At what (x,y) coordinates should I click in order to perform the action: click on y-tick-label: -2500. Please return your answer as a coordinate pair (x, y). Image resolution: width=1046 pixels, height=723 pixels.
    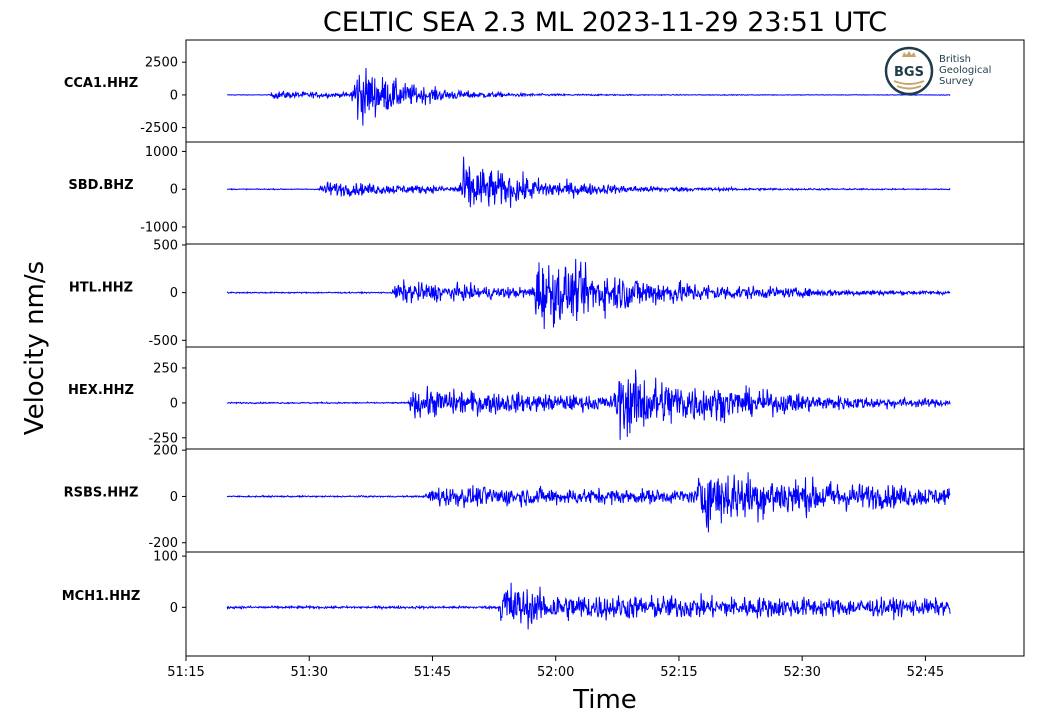
    Looking at the image, I should click on (159, 128).